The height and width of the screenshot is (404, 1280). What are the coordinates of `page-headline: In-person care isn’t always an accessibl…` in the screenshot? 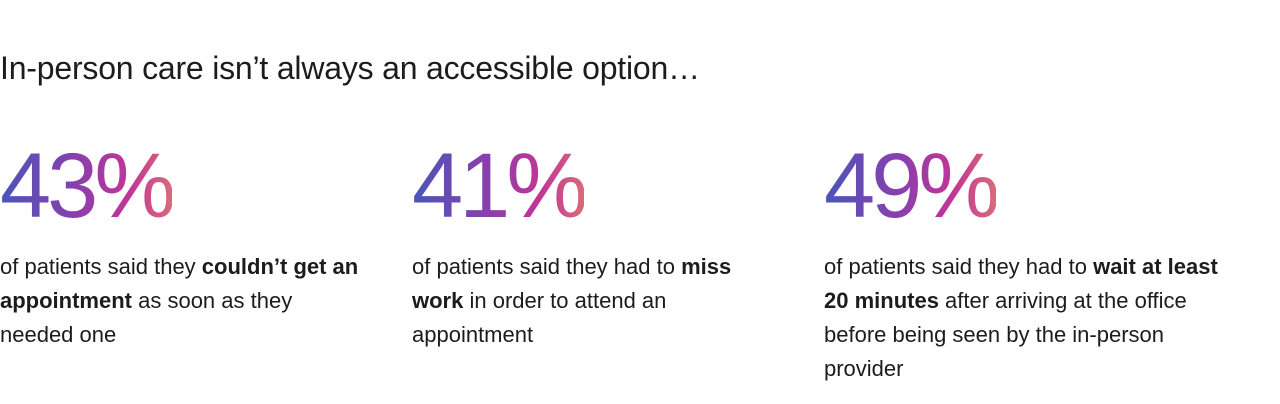 It's located at (350, 68).